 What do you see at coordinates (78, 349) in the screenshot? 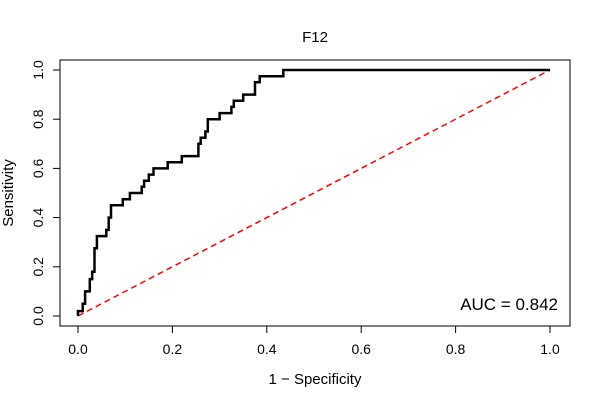
I see `x-tick-label: 0.0` at bounding box center [78, 349].